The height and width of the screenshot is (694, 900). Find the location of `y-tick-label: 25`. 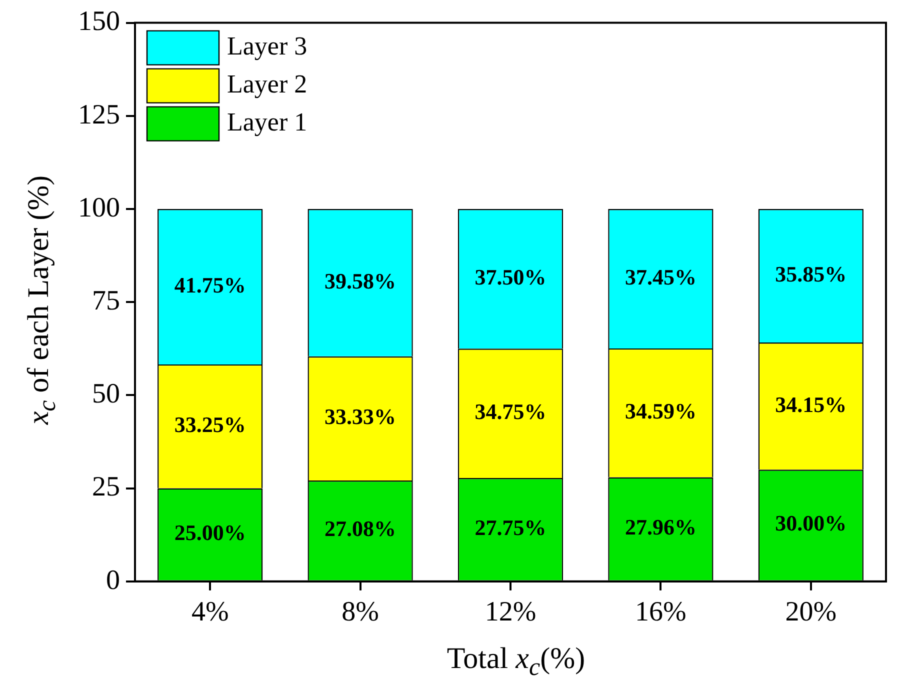

y-tick-label: 25 is located at coordinates (106, 487).